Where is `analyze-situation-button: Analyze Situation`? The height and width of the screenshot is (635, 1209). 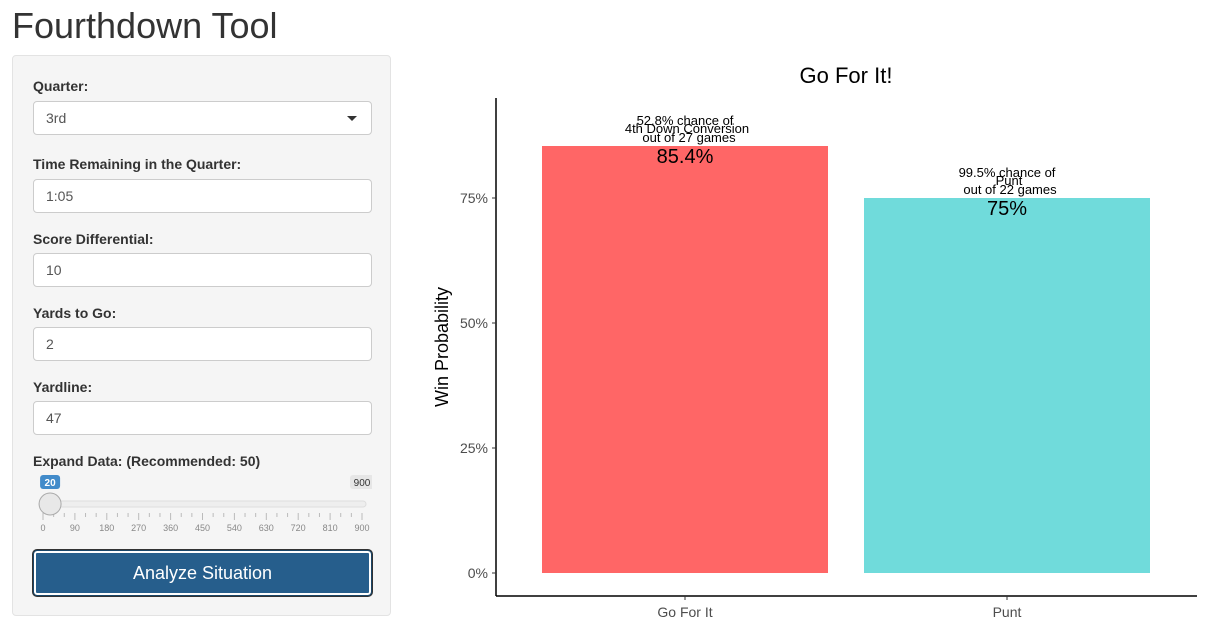
analyze-situation-button: Analyze Situation is located at coordinates (202, 573).